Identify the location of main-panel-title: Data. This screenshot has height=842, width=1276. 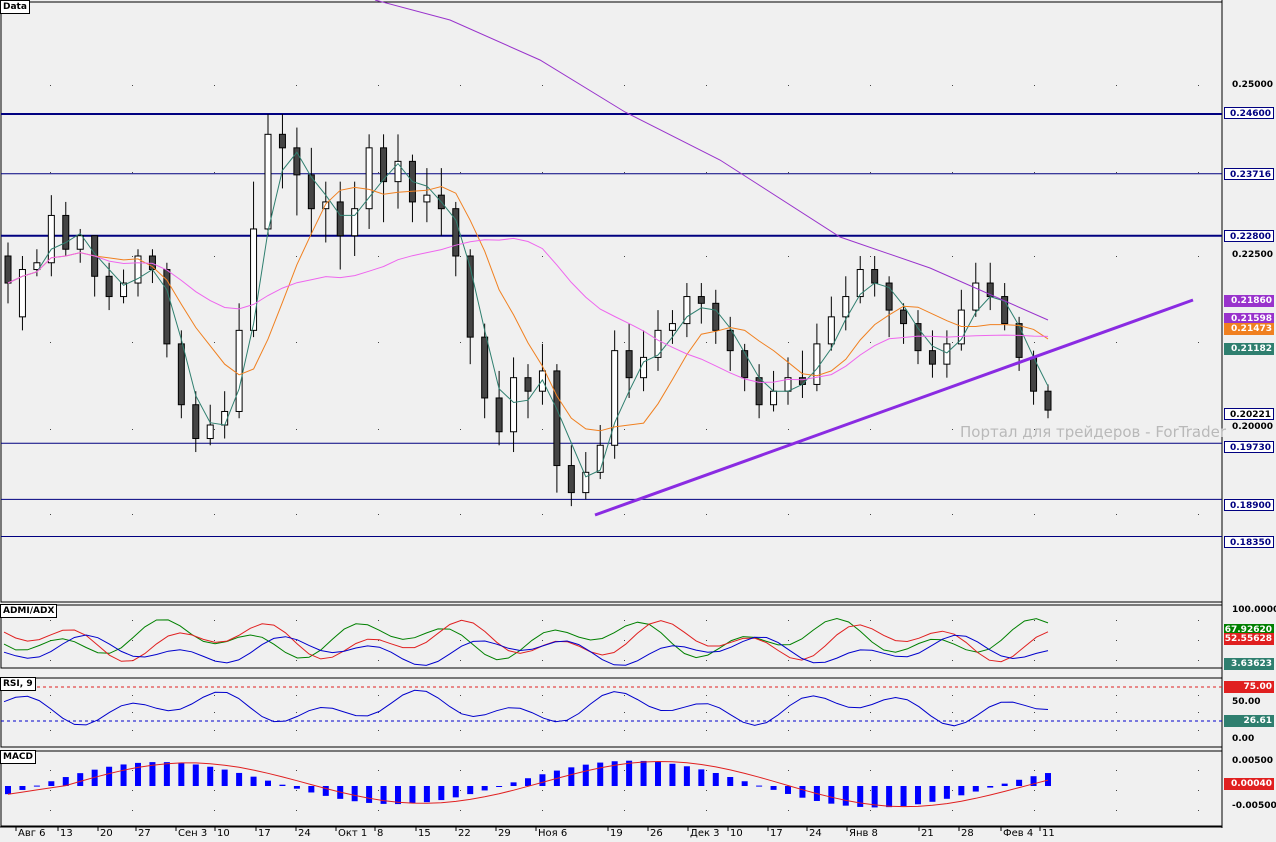
(15, 7).